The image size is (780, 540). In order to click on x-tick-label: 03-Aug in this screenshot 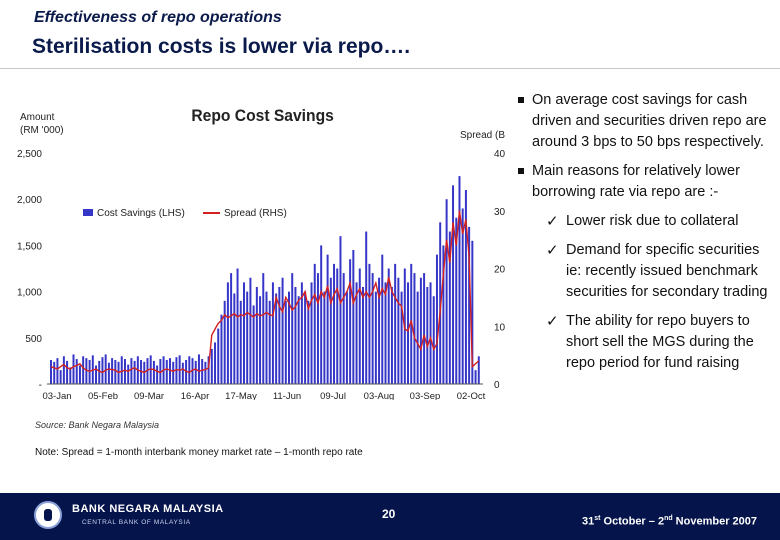, I will do `click(379, 395)`.